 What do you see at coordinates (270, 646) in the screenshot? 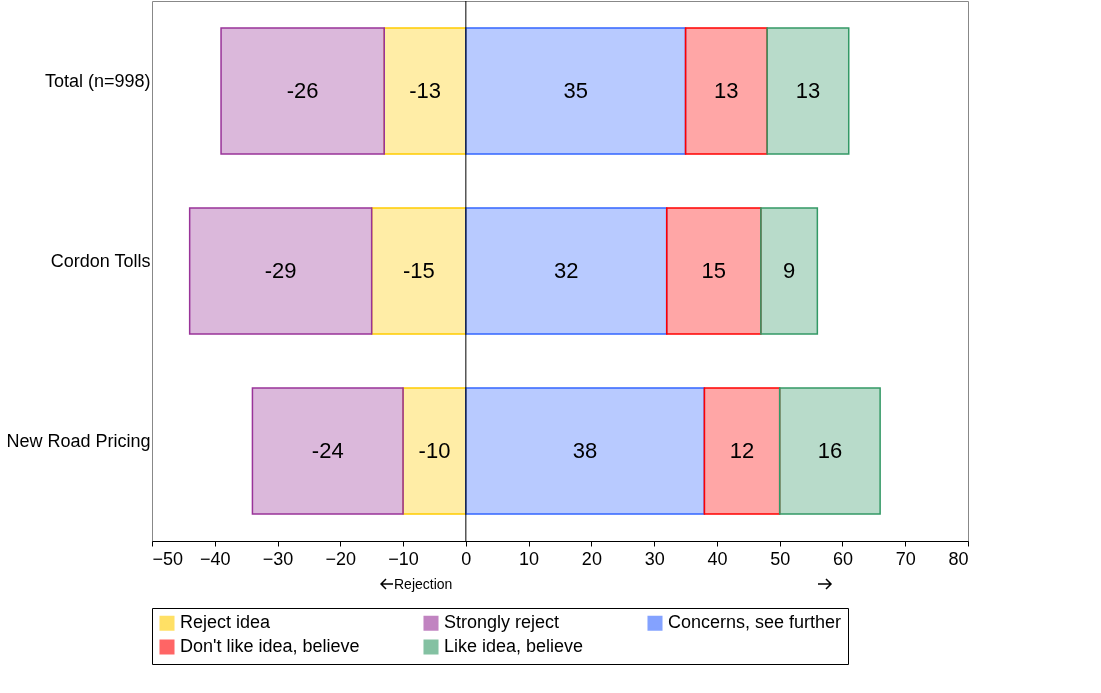
I see `legend-label: Don't like idea, believe` at bounding box center [270, 646].